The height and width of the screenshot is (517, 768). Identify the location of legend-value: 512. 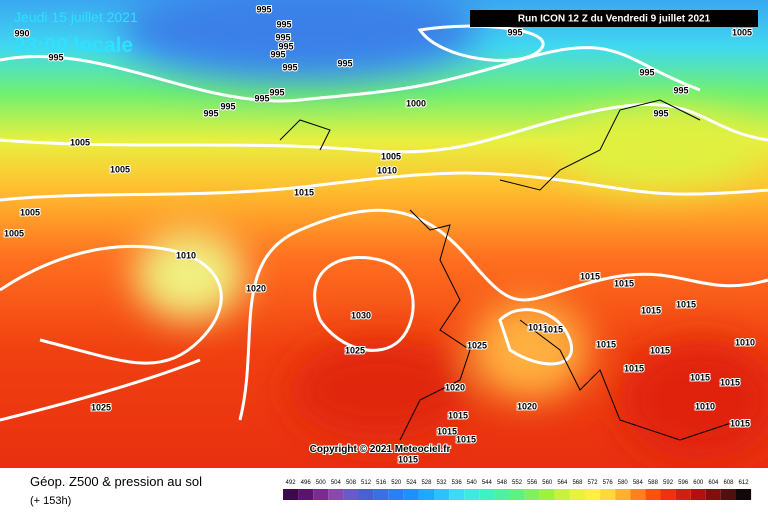
(366, 483).